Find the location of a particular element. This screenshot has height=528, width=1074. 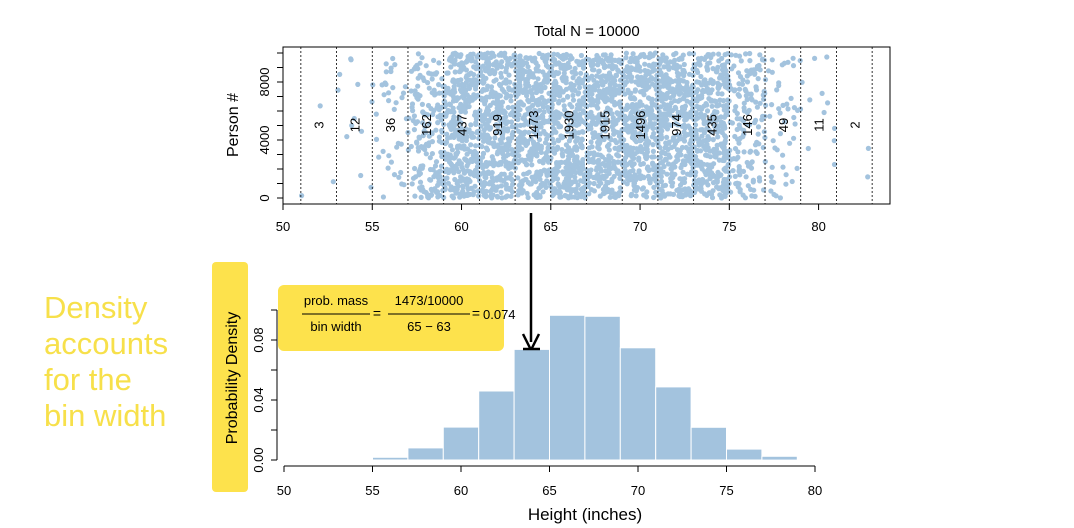

histogram-y-tick-label: 0.00 is located at coordinates (258, 459).